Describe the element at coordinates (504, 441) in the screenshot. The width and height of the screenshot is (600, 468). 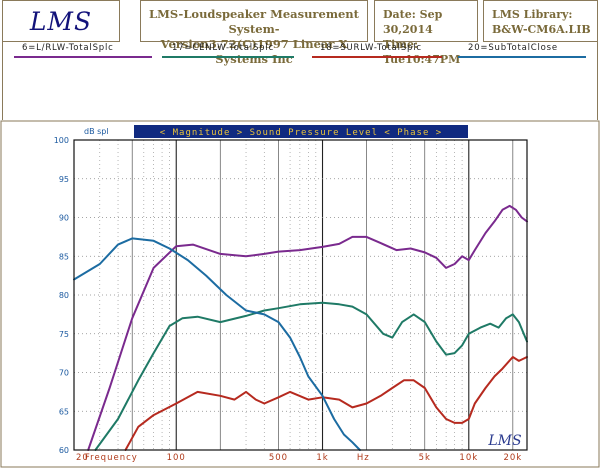
I see `lms-watermark: LMS` at that location.